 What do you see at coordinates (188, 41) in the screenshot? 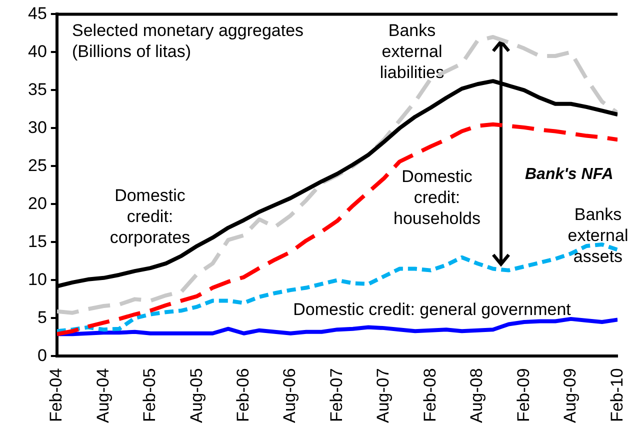
I see `text: Selected monetary aggregates (Billions of litas)` at bounding box center [188, 41].